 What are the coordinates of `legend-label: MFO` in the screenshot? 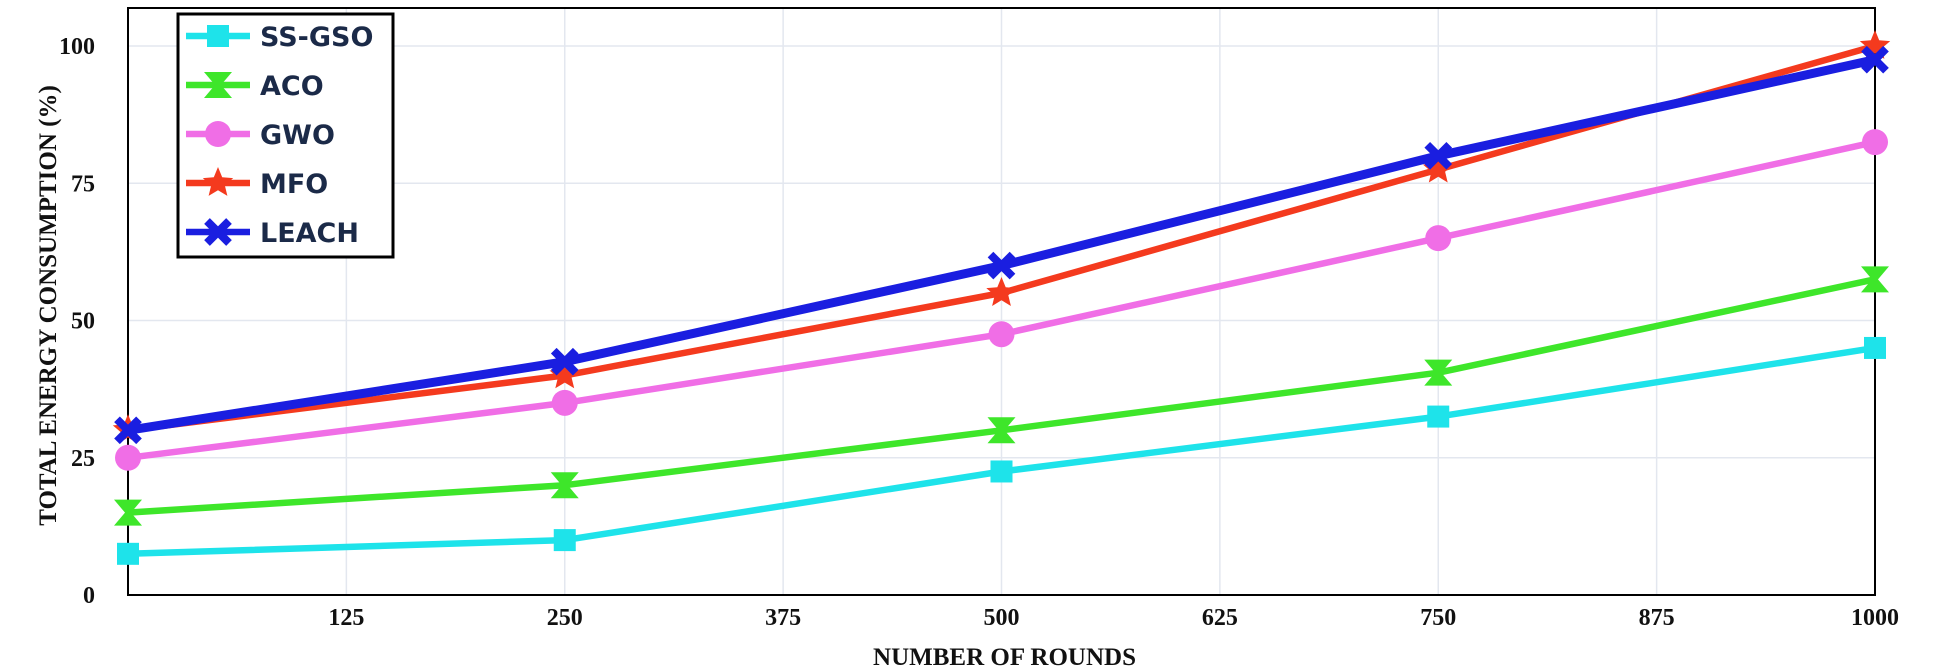 It's located at (294, 184).